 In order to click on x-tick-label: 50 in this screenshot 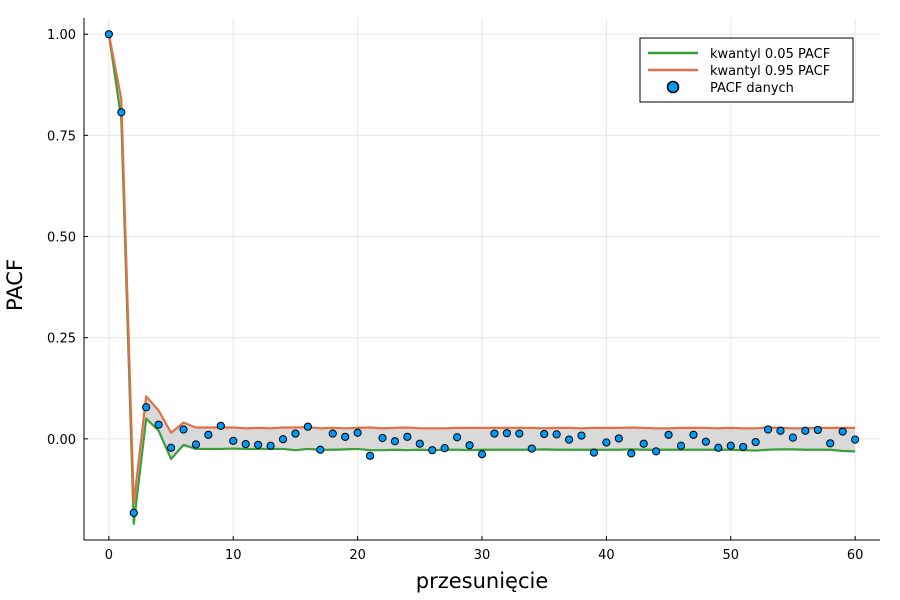, I will do `click(730, 555)`.